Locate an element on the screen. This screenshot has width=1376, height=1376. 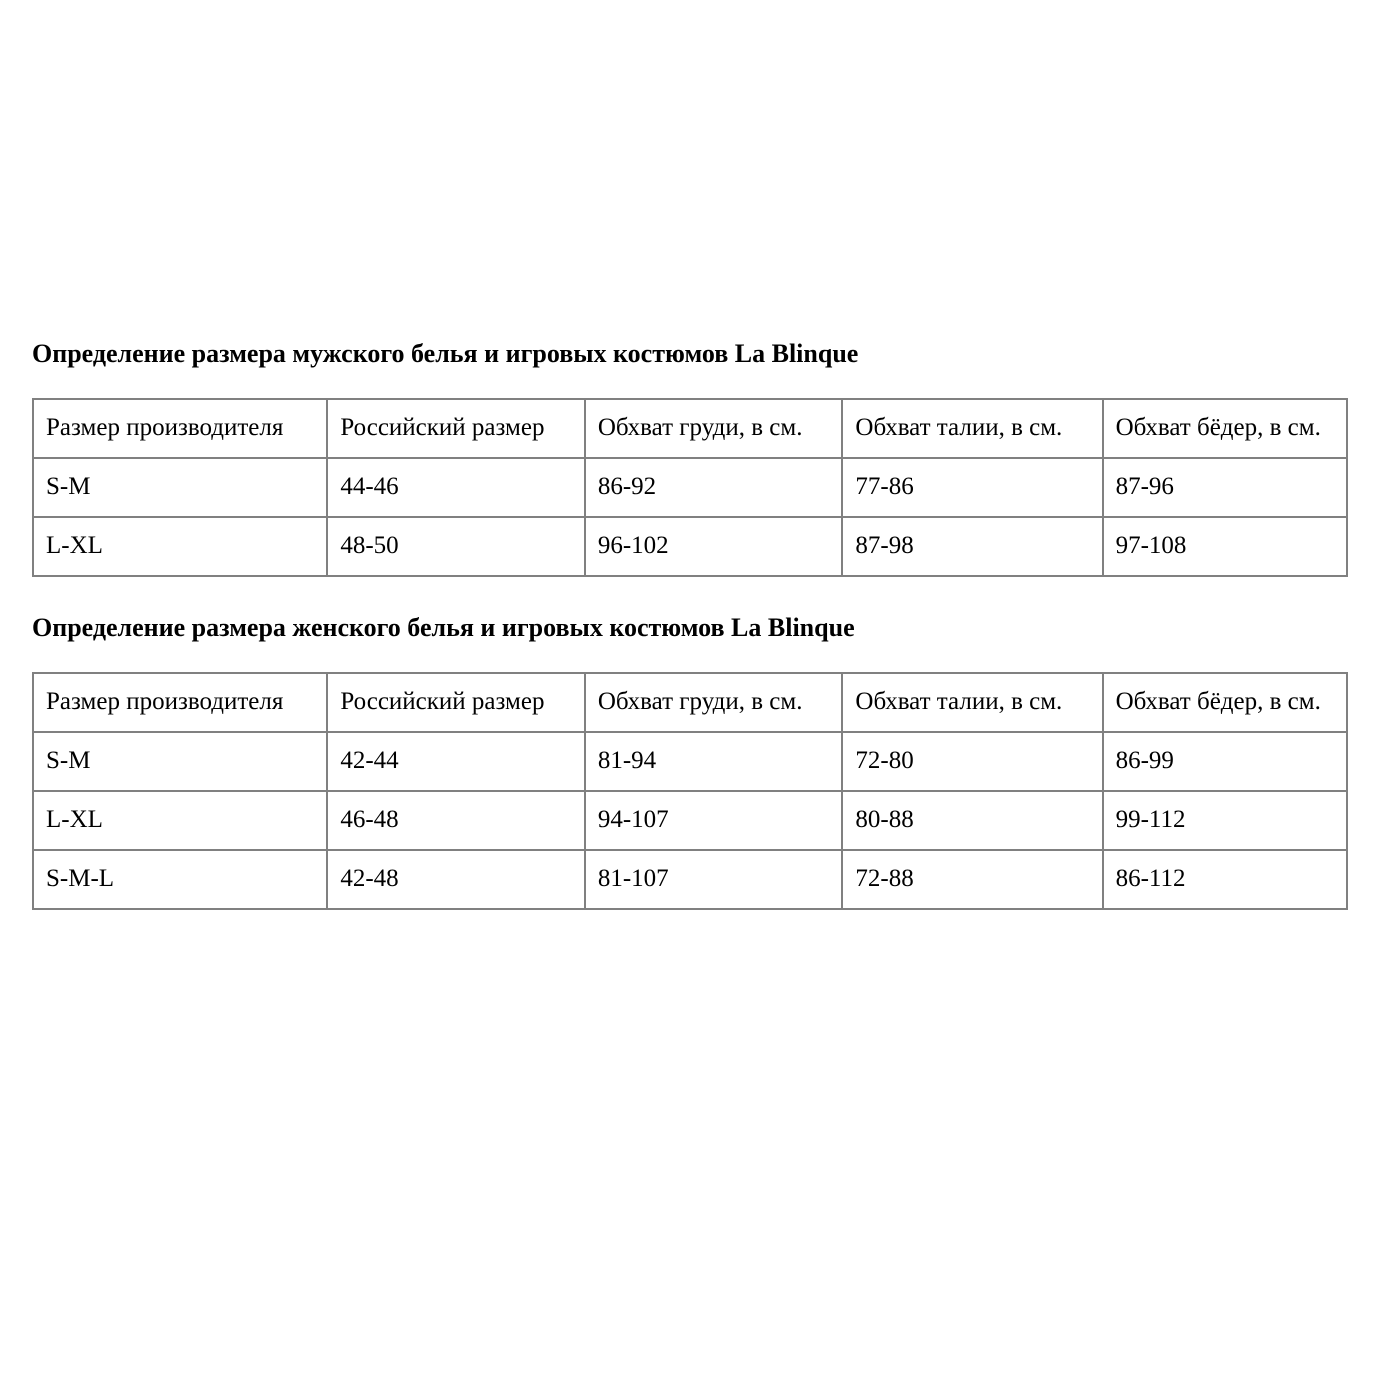
table-cell: 72-88 is located at coordinates (972, 879).